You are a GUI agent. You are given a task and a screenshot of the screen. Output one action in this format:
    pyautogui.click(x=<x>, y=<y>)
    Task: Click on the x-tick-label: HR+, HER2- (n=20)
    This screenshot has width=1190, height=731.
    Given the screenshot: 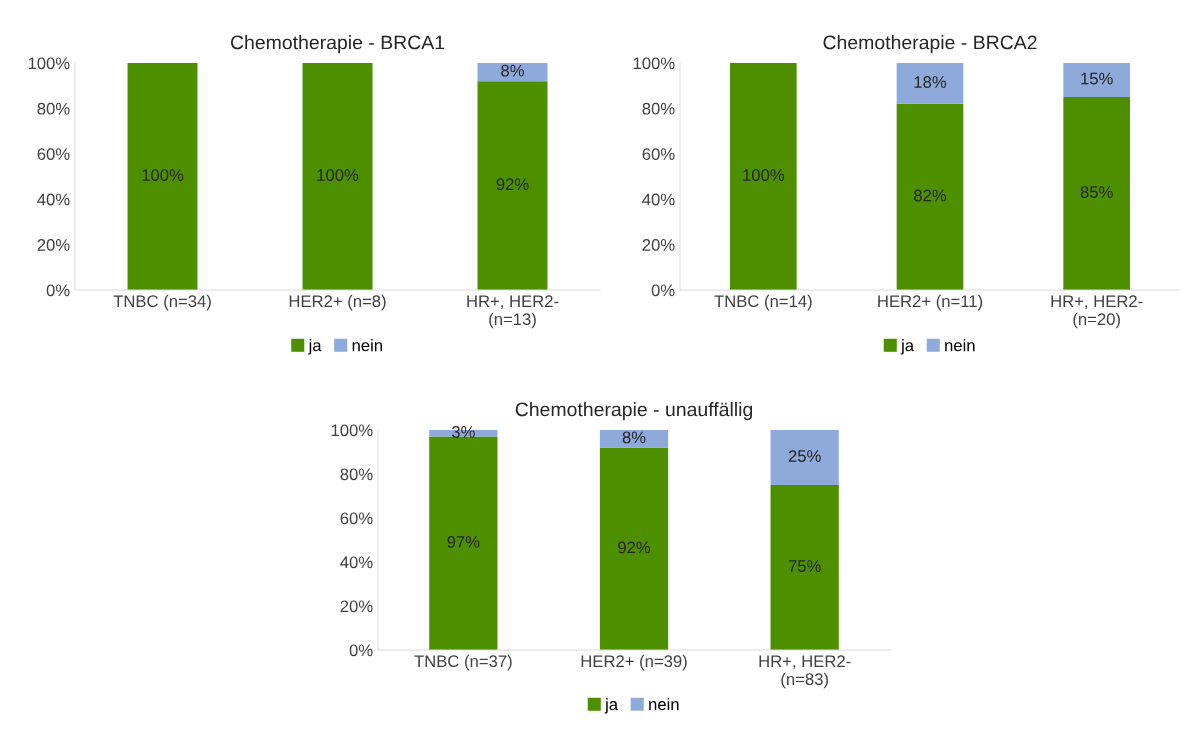 What is the action you would take?
    pyautogui.click(x=1097, y=312)
    